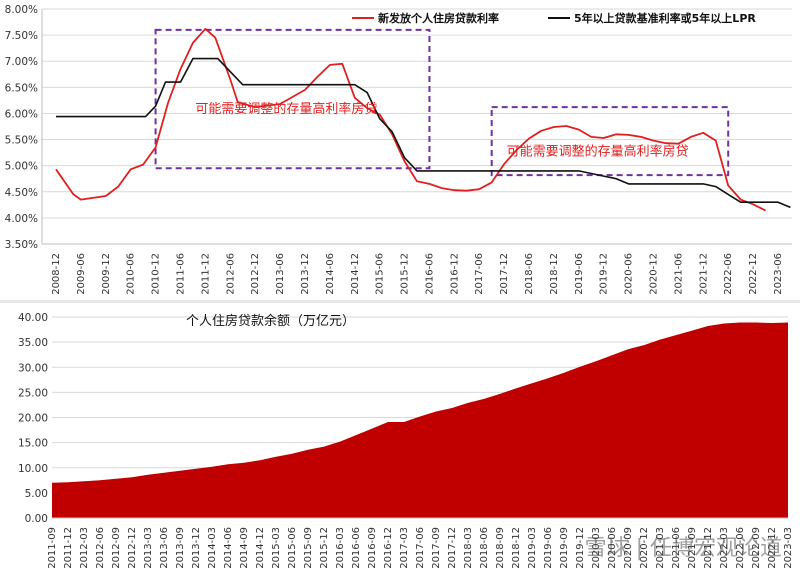  What do you see at coordinates (33, 318) in the screenshot?
I see `y-tick-label: 40.00` at bounding box center [33, 318].